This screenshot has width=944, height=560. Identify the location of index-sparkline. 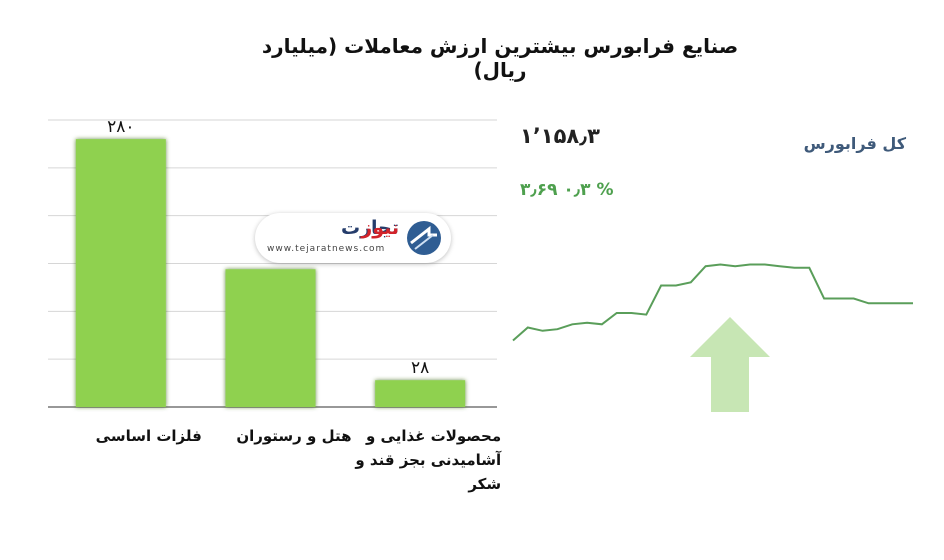
(712, 302).